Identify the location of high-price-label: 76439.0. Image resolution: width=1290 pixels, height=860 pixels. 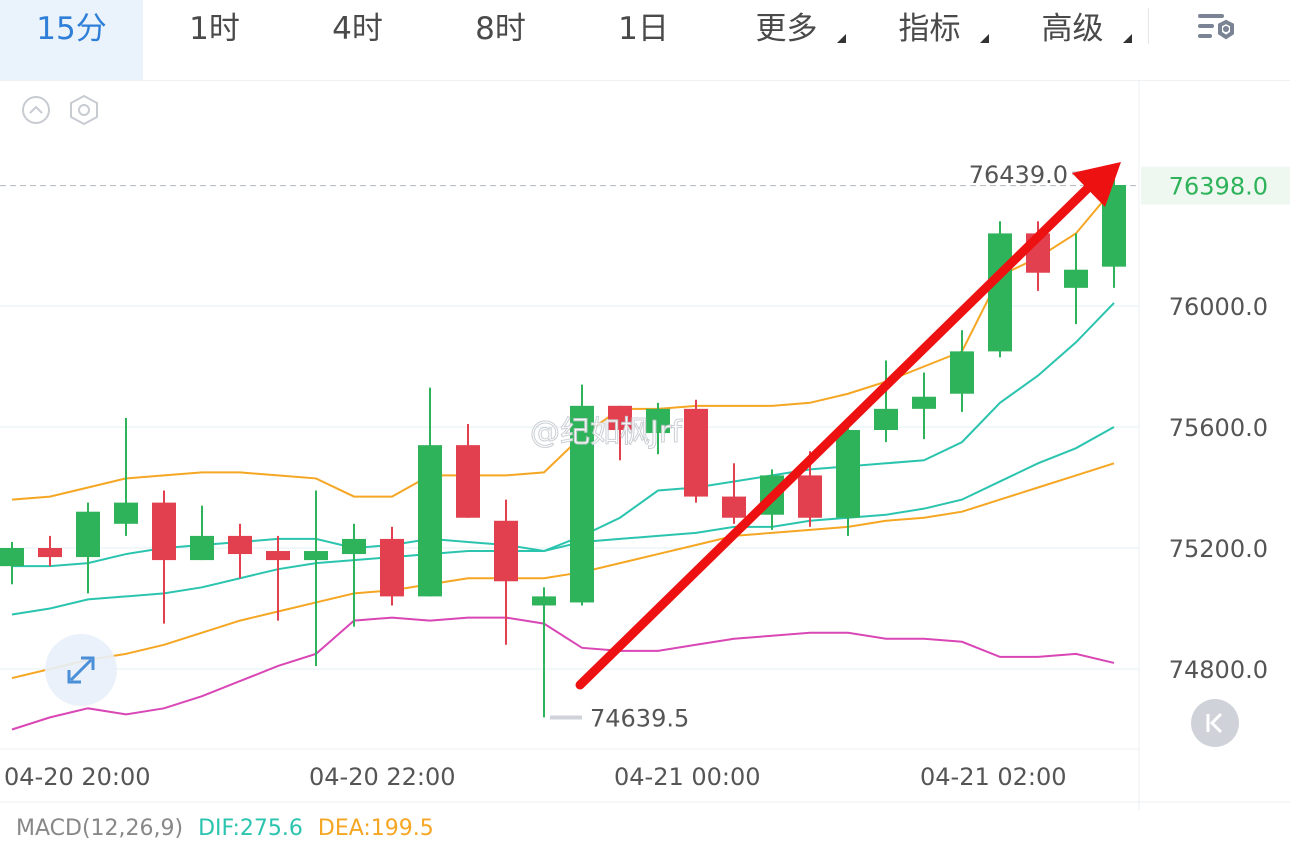
(1018, 175).